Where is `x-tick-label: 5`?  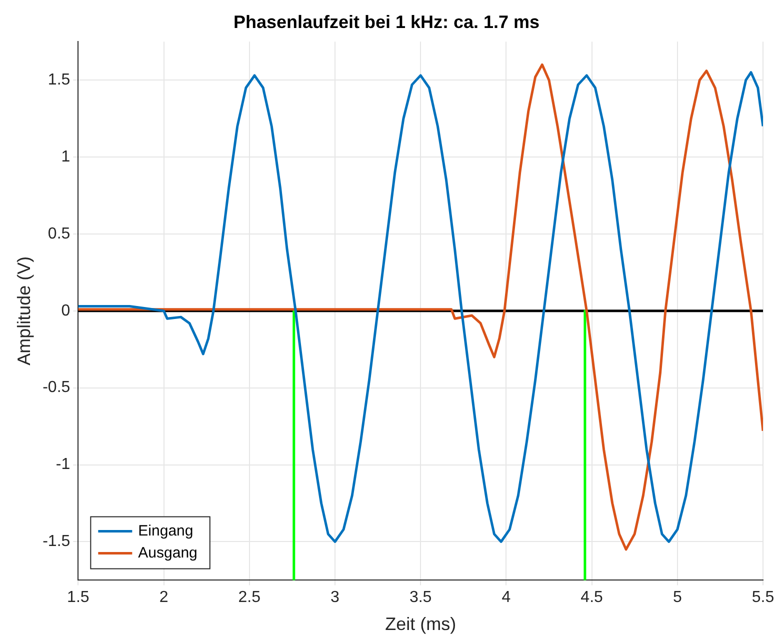 x-tick-label: 5 is located at coordinates (677, 597).